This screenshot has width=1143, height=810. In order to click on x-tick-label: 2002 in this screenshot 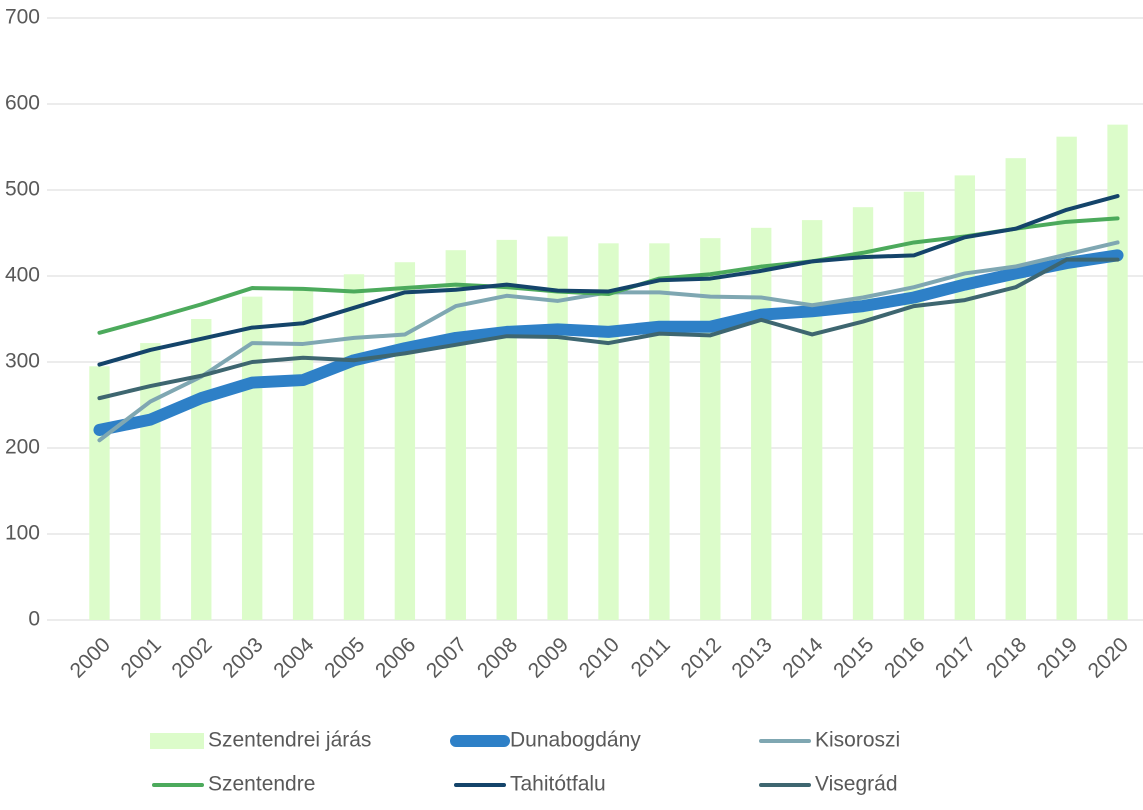, I will do `click(191, 657)`.